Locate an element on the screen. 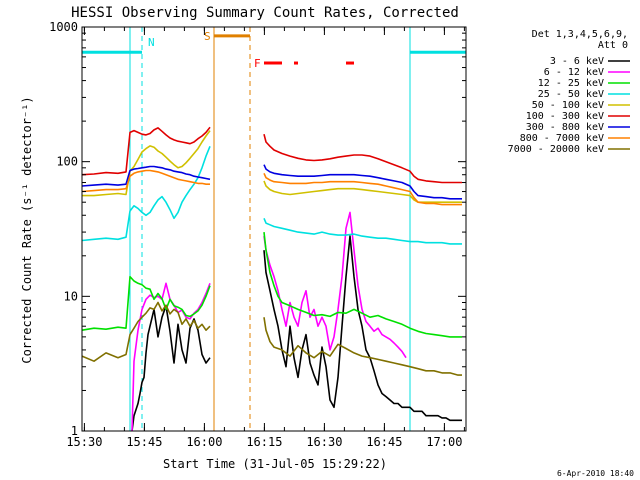  y-tick-label-2: 100 is located at coordinates (67, 162).